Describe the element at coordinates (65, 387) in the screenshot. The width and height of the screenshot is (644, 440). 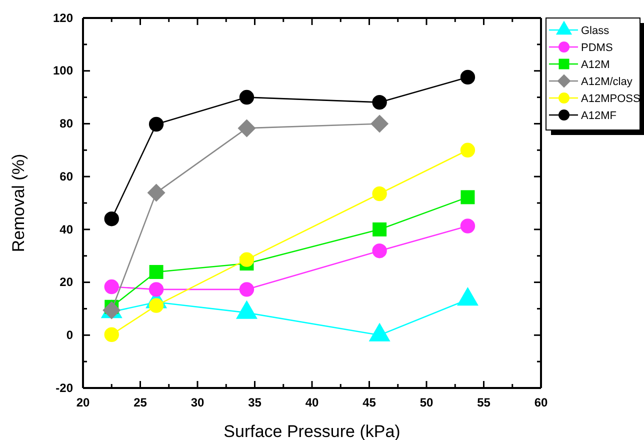
I see `y-tick-label: -20` at that location.